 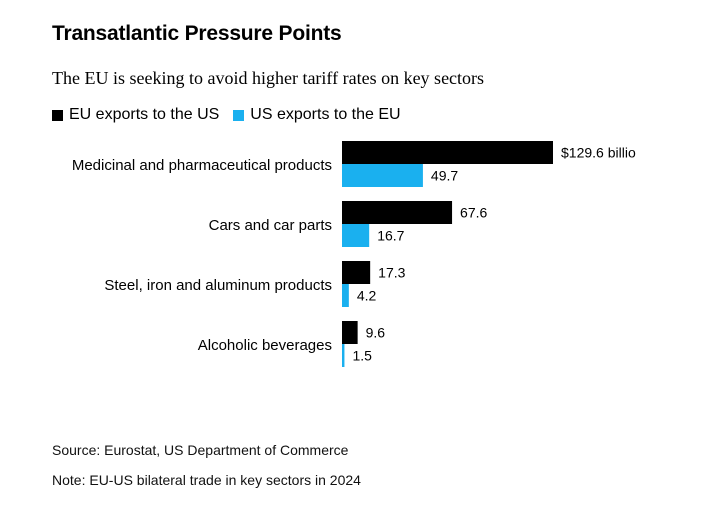 What do you see at coordinates (382, 175) in the screenshot?
I see `bar-us-medicinal-and-pharmaceutical-products` at bounding box center [382, 175].